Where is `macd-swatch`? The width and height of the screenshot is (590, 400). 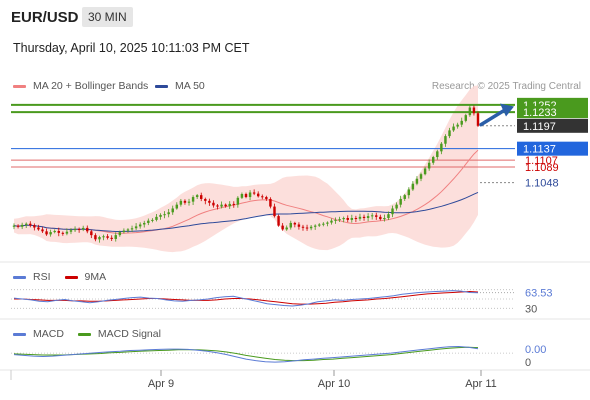 macd-swatch is located at coordinates (19, 334).